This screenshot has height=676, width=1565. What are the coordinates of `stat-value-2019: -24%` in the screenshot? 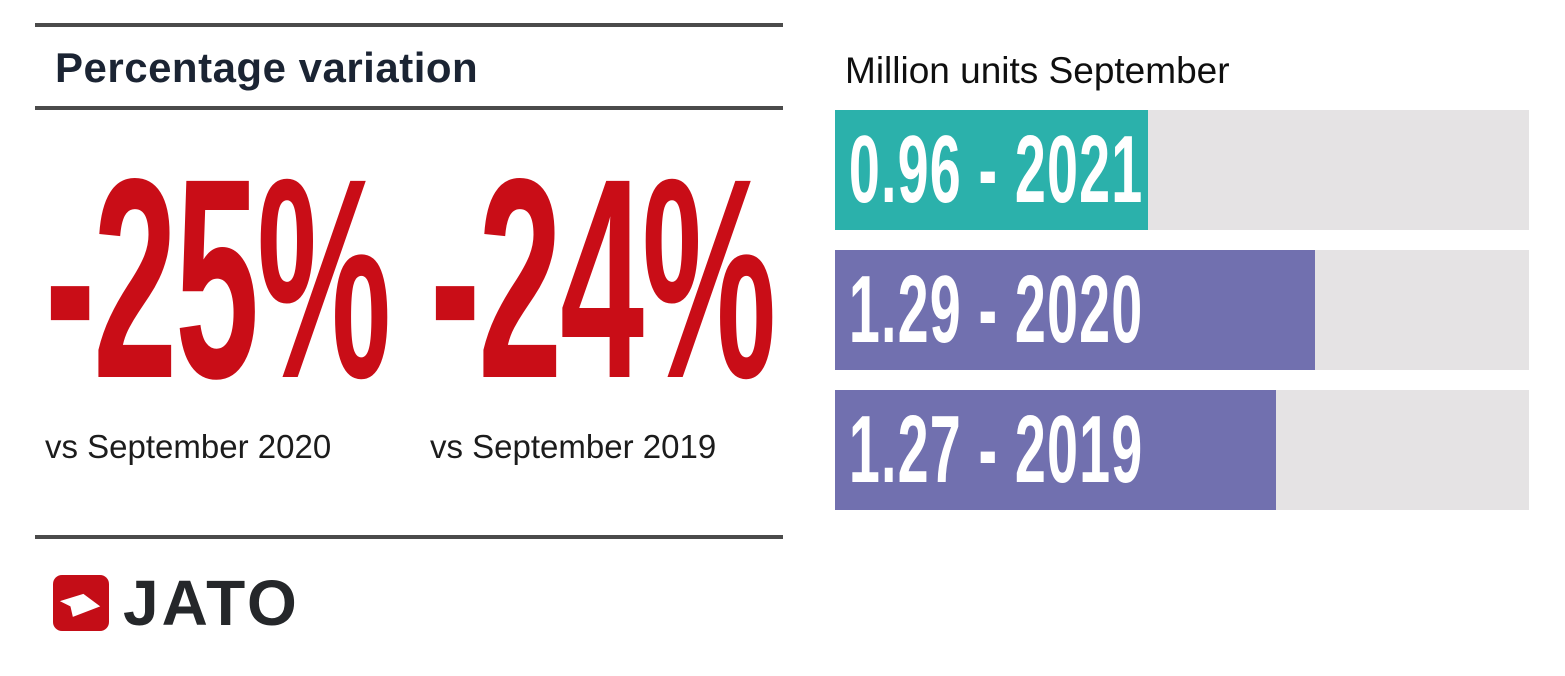 It's located at (603, 279).